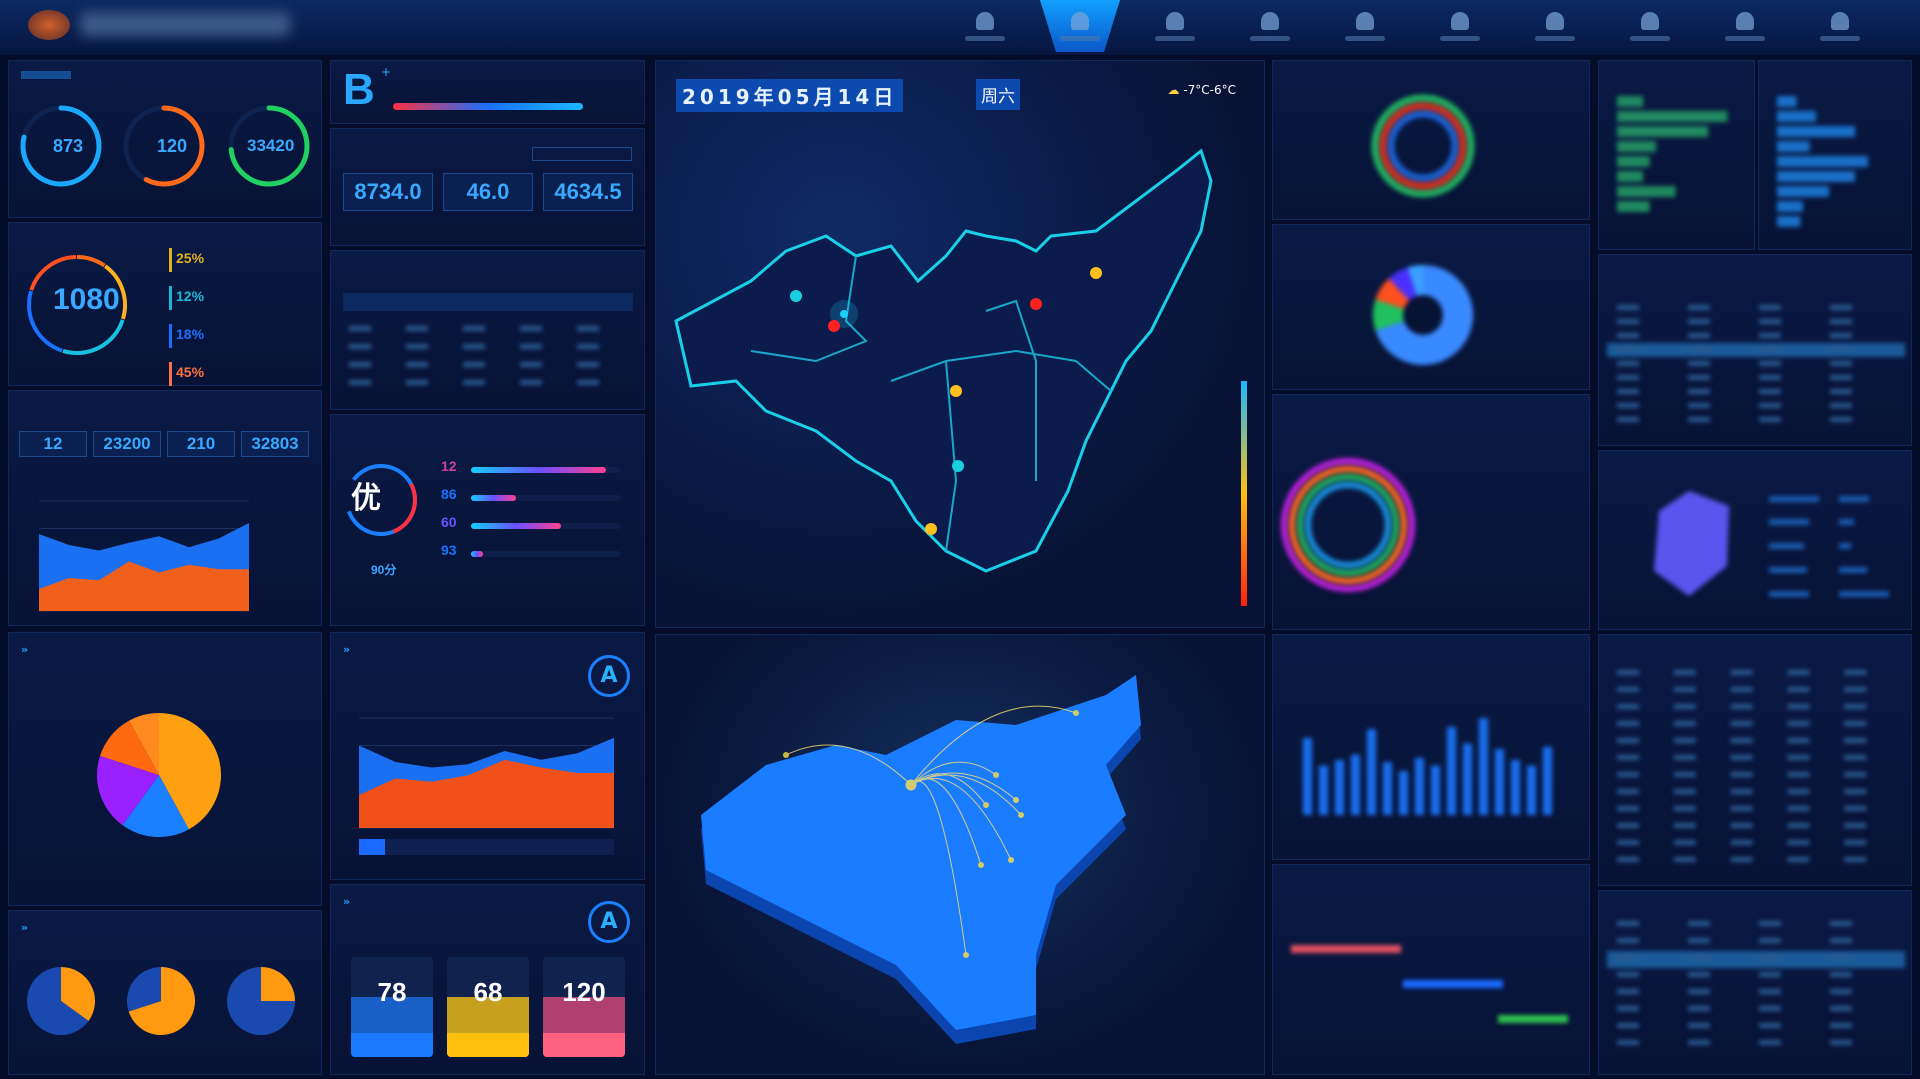 The height and width of the screenshot is (1079, 1920). Describe the element at coordinates (998, 94) in the screenshot. I see `weekday-label: 周六` at that location.